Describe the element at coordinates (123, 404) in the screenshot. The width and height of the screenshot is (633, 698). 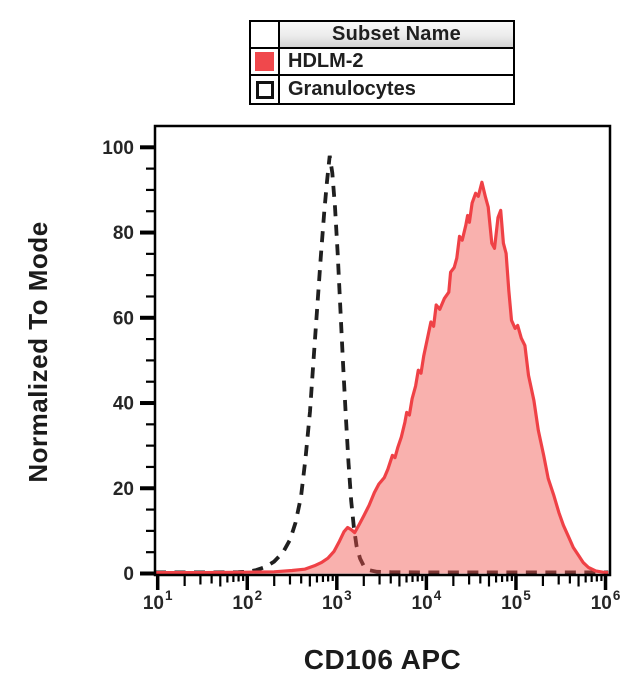
I see `y-tick-label: 40` at that location.